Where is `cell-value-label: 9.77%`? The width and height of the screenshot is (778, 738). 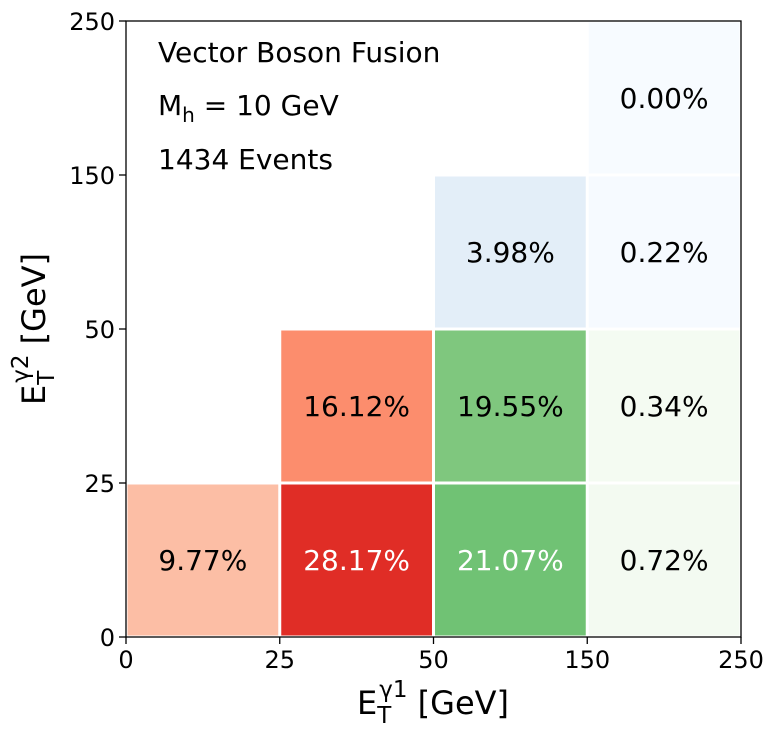 cell-value-label: 9.77% is located at coordinates (202, 560).